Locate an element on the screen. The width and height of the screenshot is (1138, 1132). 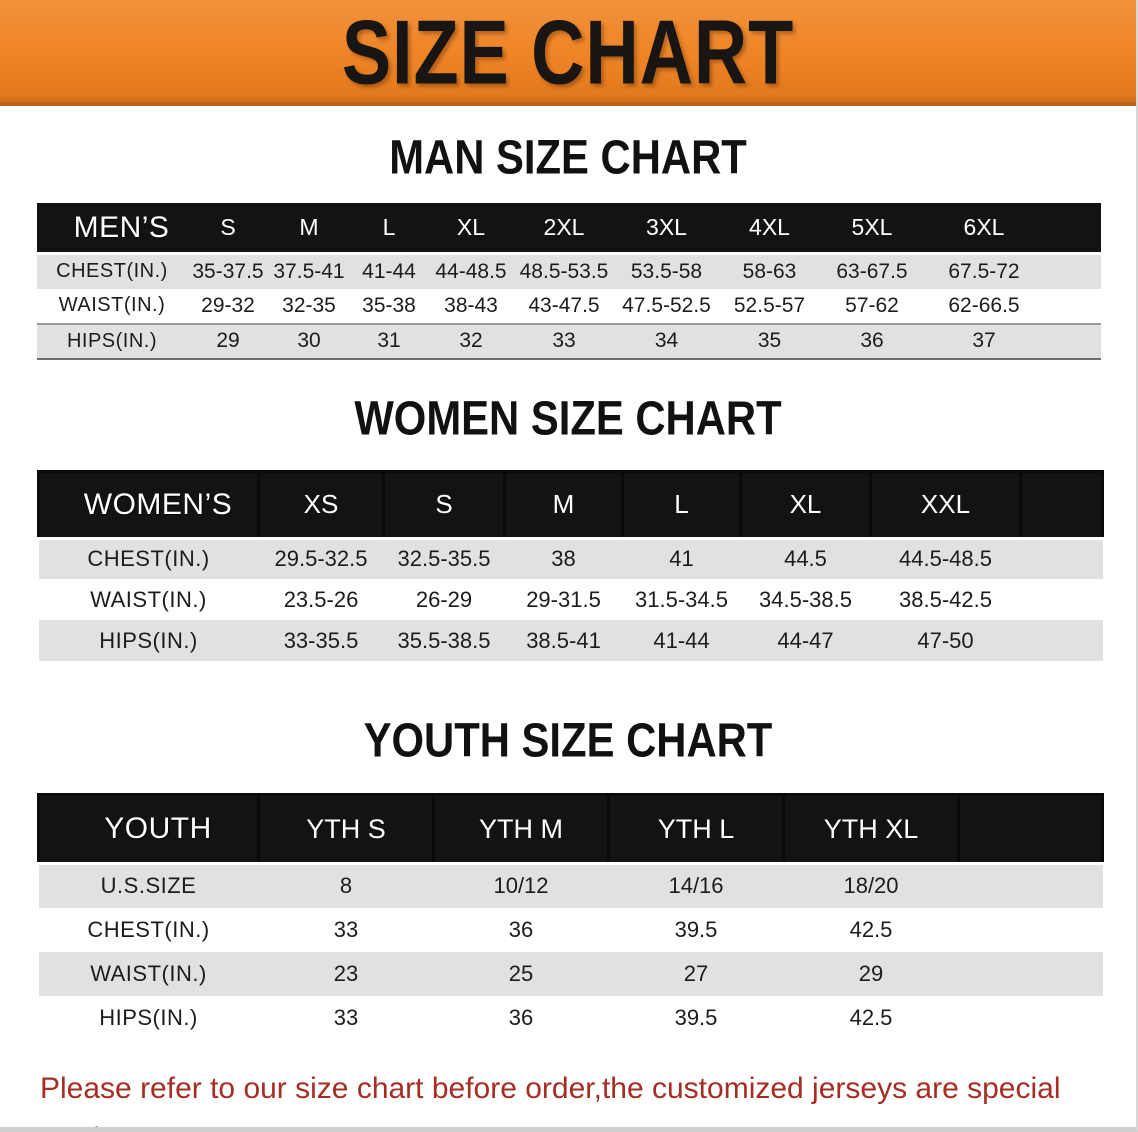
youth-waist-value: 25 is located at coordinates (521, 973).